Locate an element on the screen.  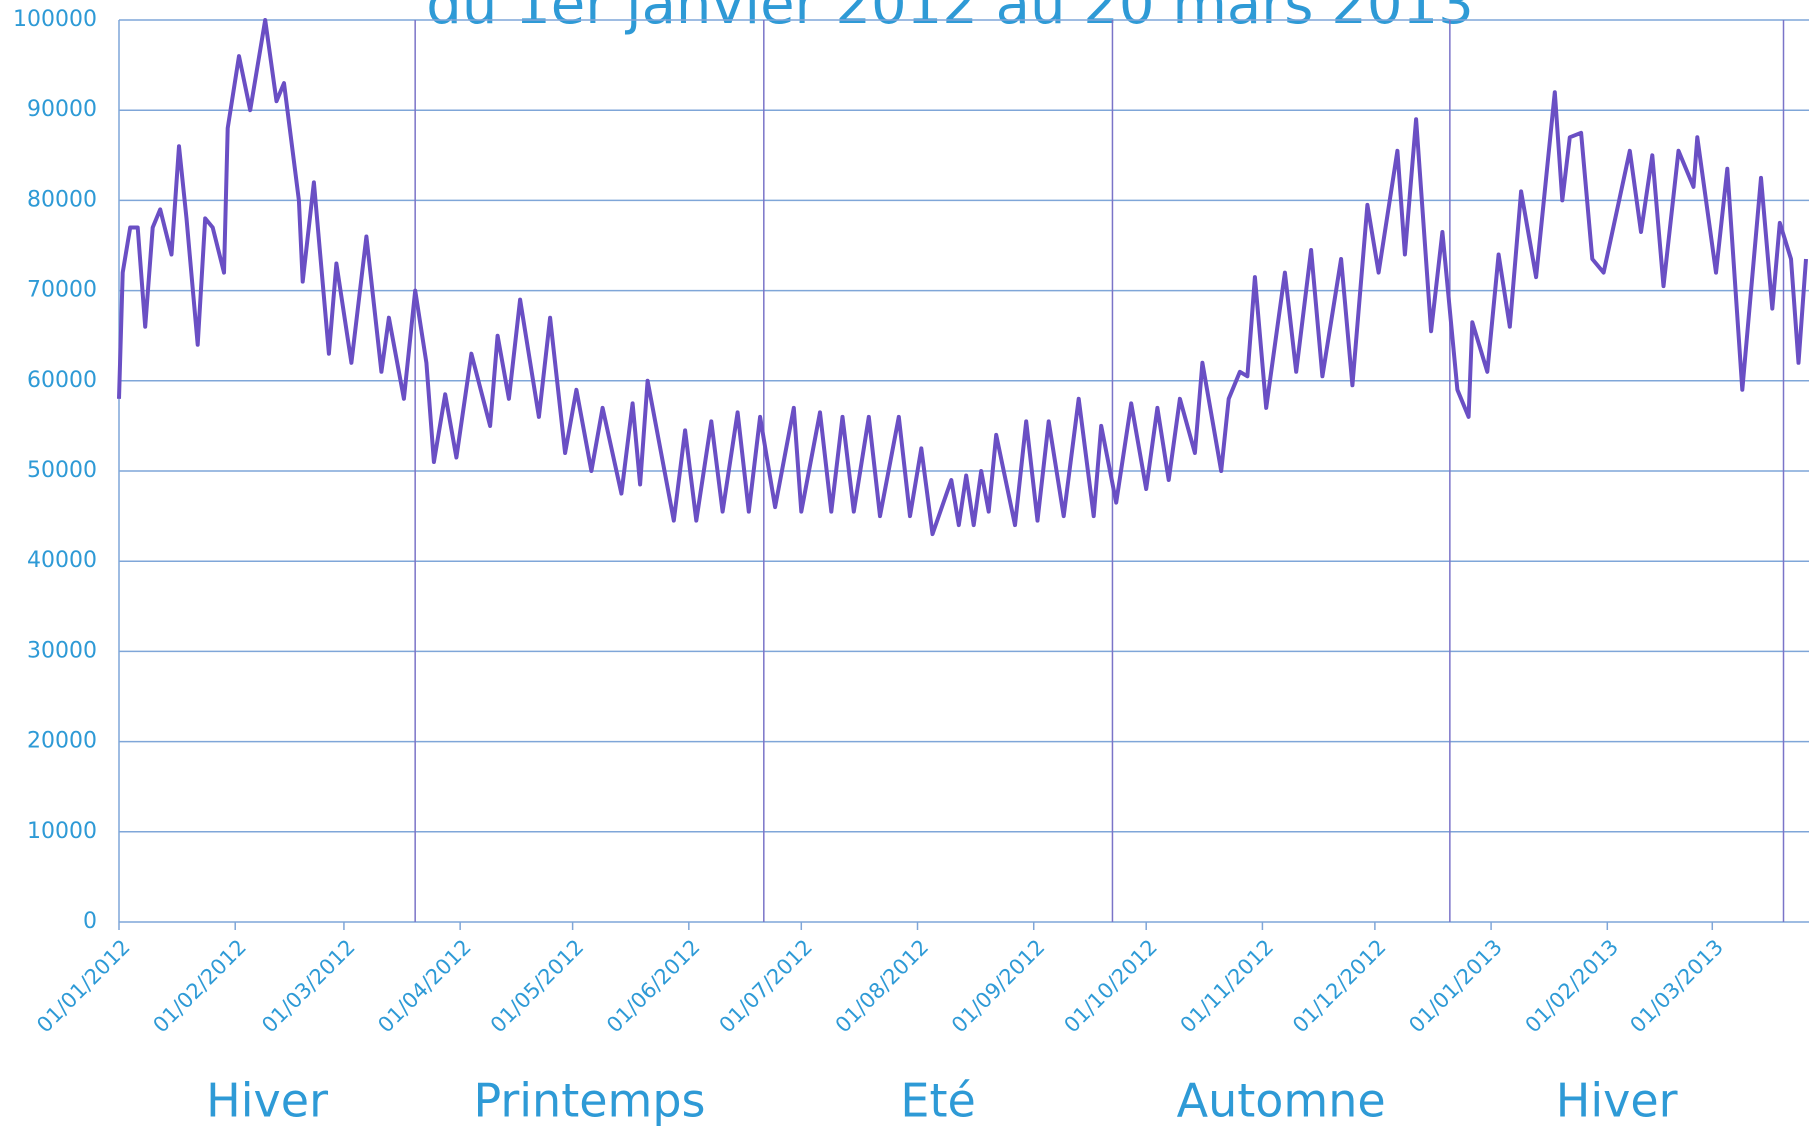
y-tick-label: 90000 is located at coordinates (62, 109).